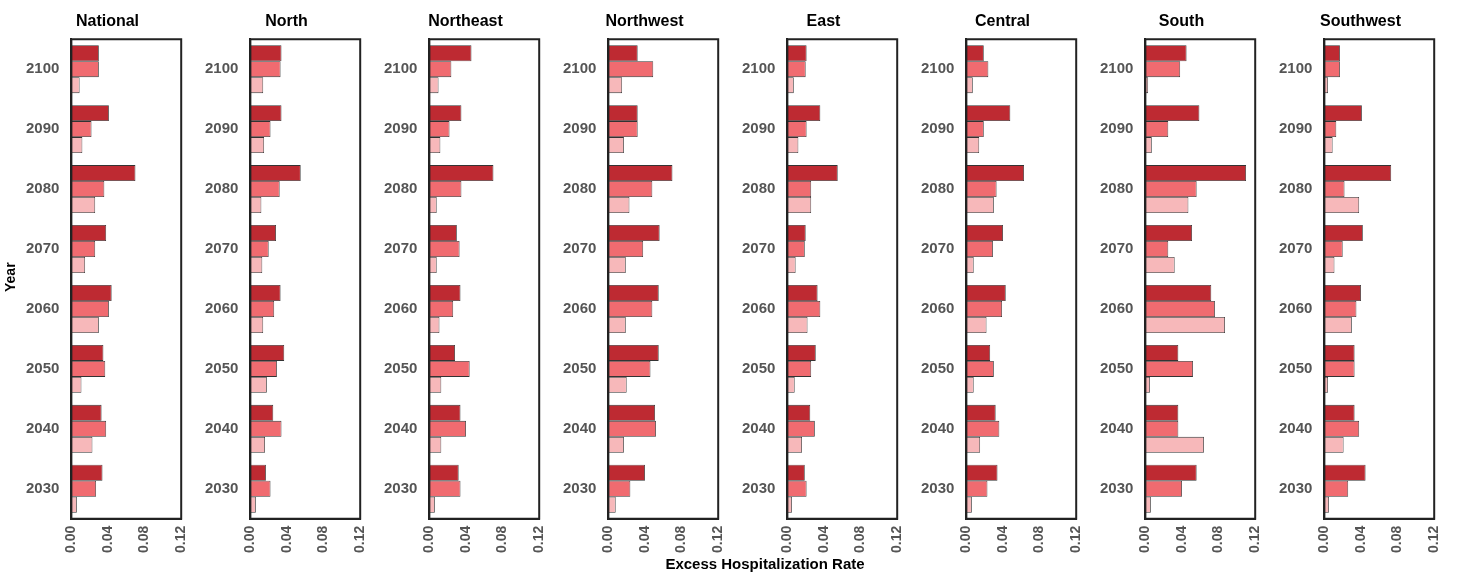  Describe the element at coordinates (1361, 21) in the screenshot. I see `chart-title: Southwest` at that location.